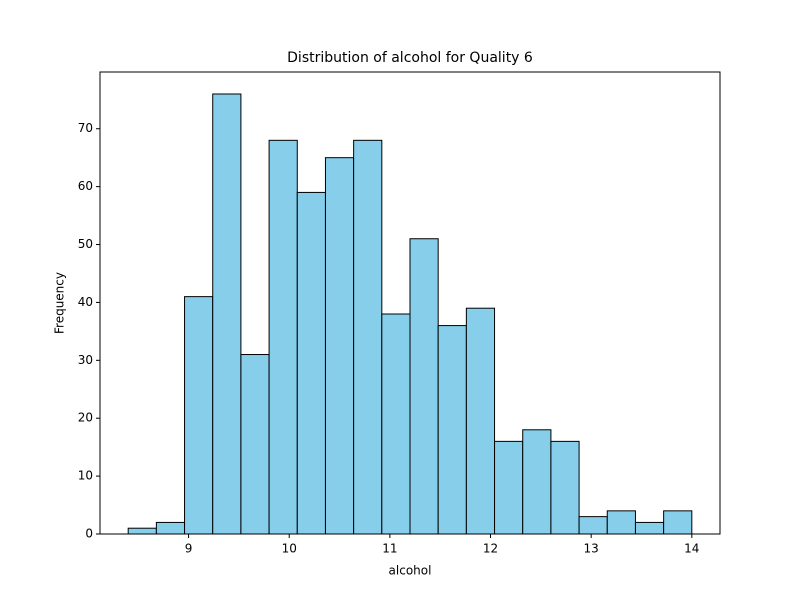 The height and width of the screenshot is (600, 800). What do you see at coordinates (591, 549) in the screenshot?
I see `x-tick-label: 13` at bounding box center [591, 549].